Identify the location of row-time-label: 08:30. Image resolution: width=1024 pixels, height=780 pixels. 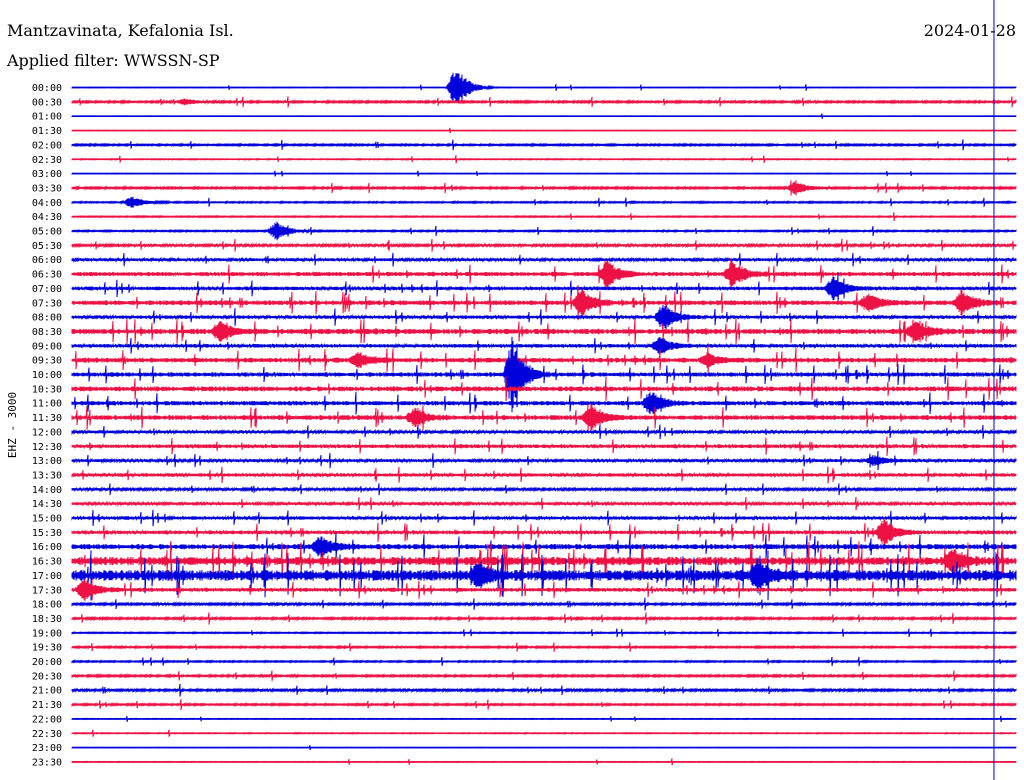
(47, 332).